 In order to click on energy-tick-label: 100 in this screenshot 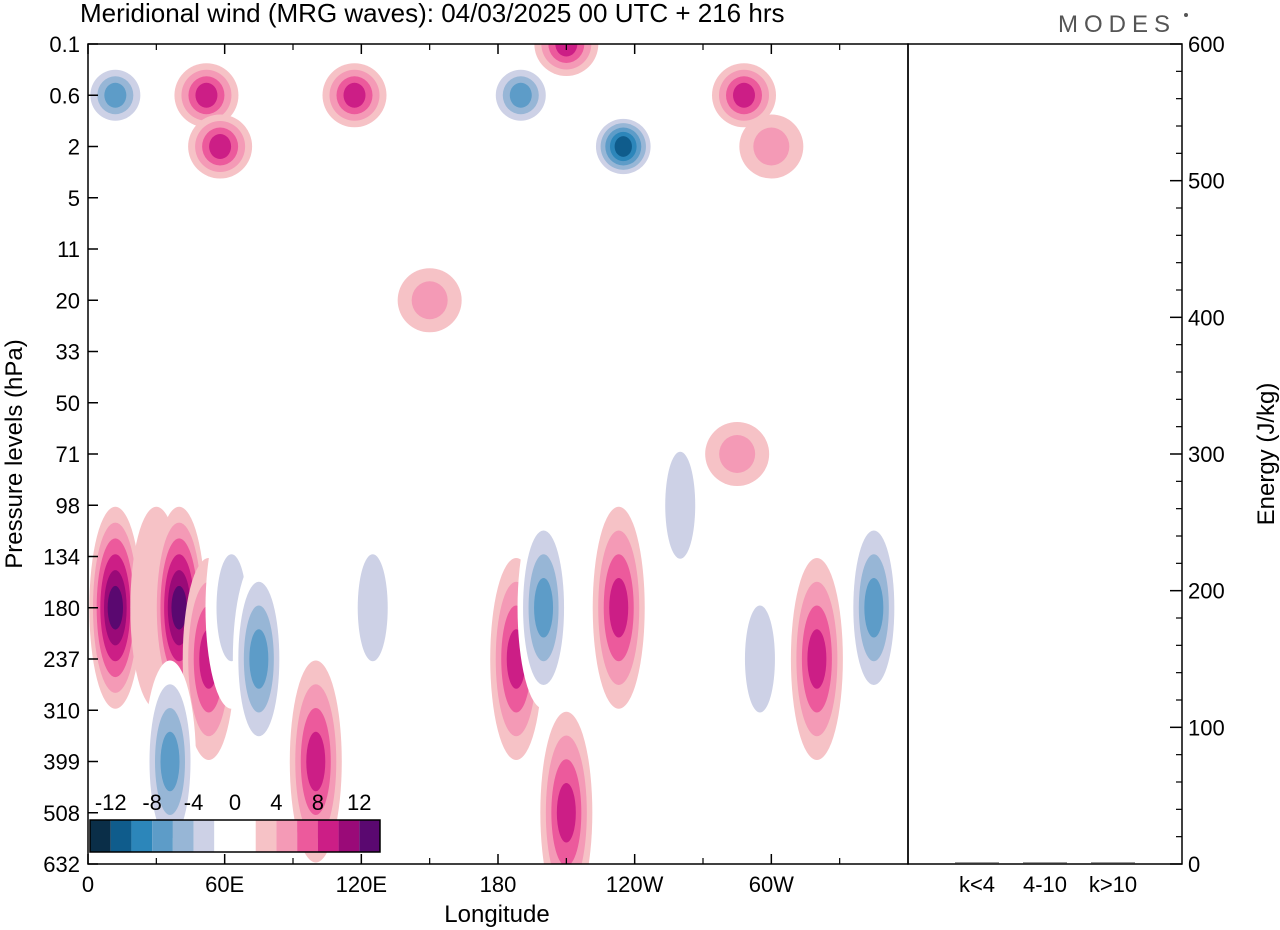, I will do `click(1206, 727)`.